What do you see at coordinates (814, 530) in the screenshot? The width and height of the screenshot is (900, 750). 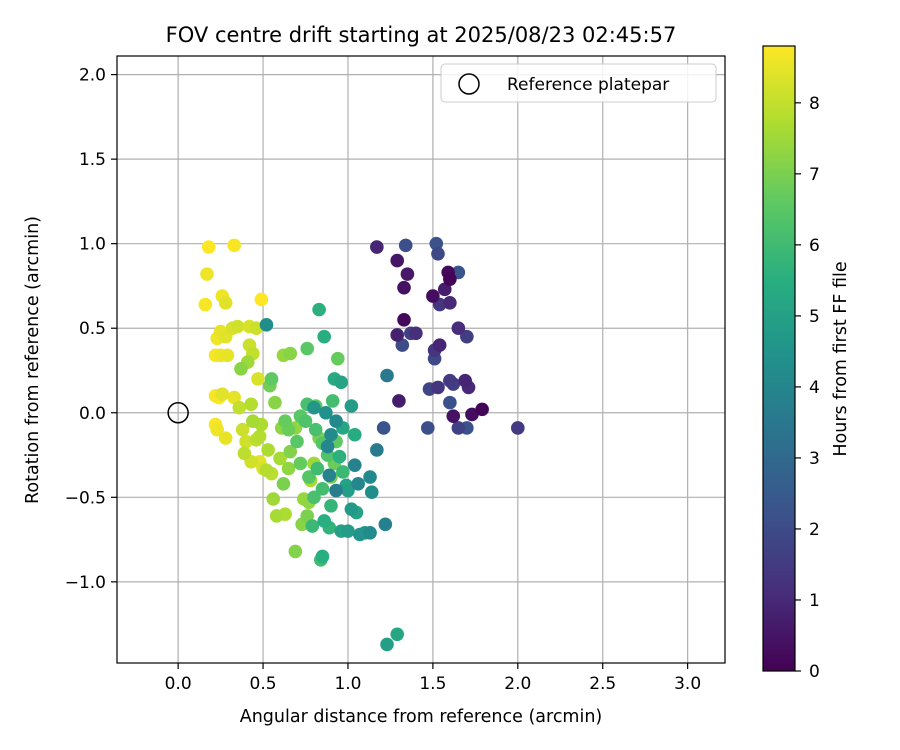 I see `colorbar-tick-label: 2` at bounding box center [814, 530].